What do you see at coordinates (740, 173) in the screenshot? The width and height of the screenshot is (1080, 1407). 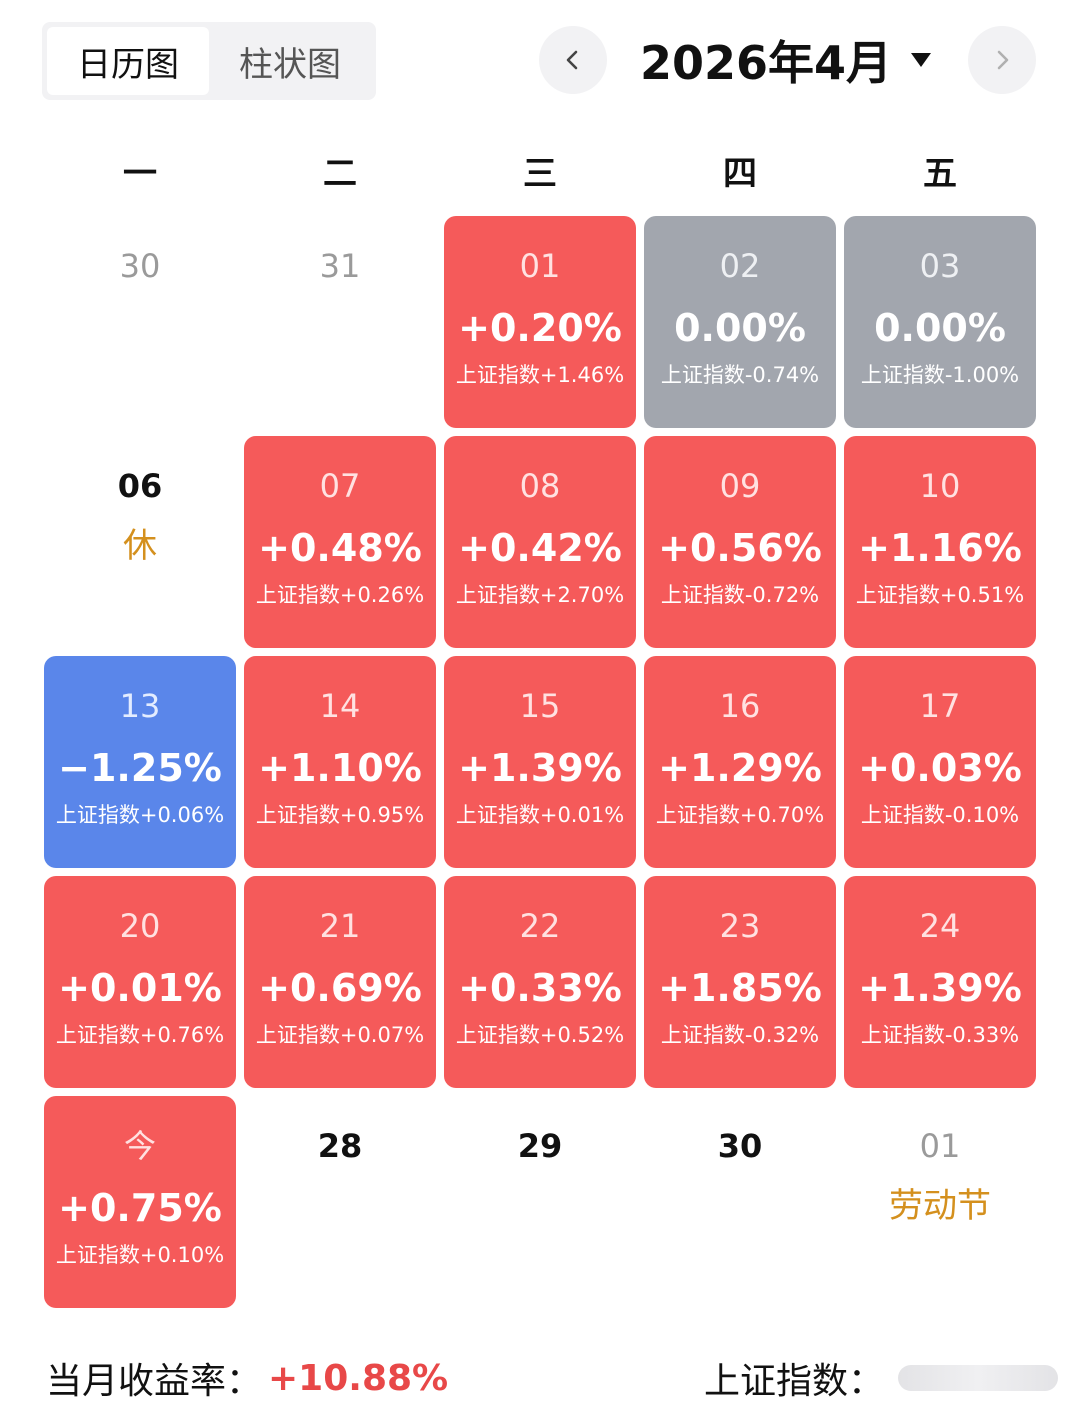 I see `weekday-thu: 四` at bounding box center [740, 173].